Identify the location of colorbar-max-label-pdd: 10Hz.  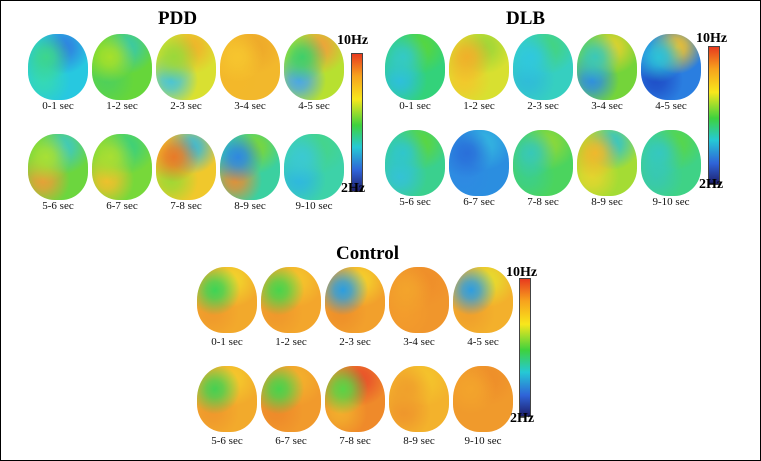
(353, 40).